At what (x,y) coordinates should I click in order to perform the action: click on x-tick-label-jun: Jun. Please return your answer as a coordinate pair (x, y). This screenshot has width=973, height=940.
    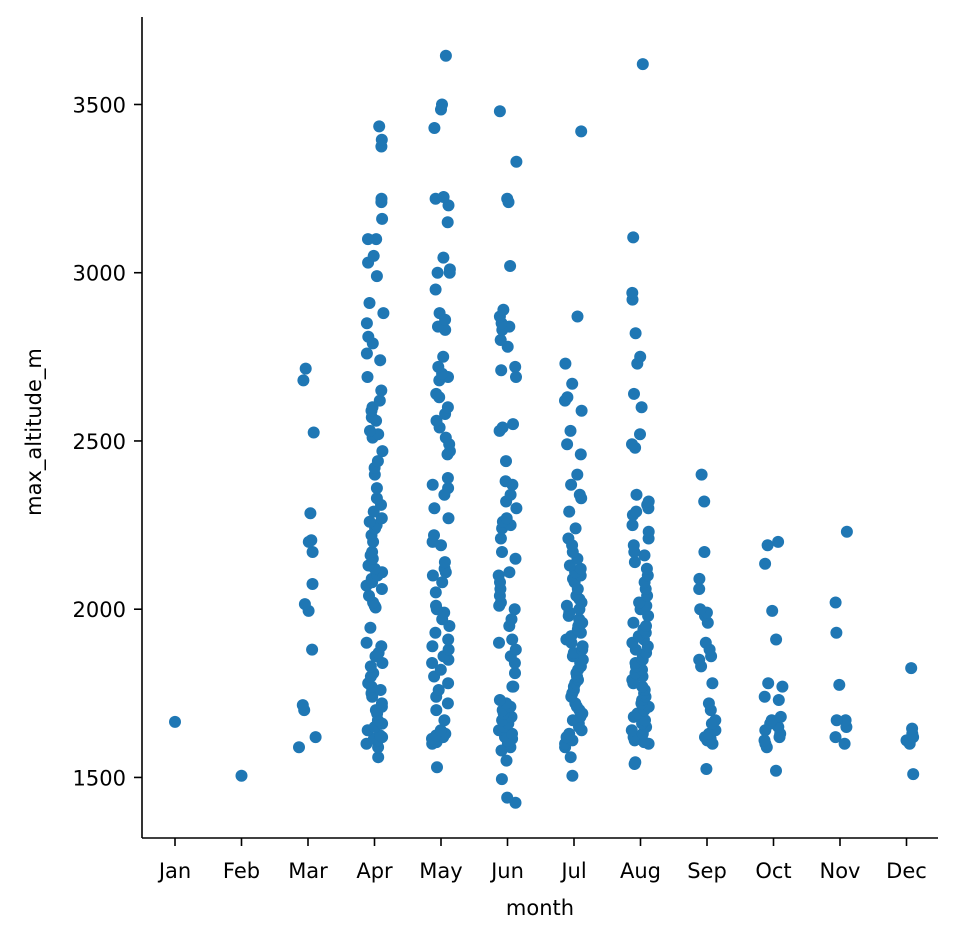
    Looking at the image, I should click on (506, 871).